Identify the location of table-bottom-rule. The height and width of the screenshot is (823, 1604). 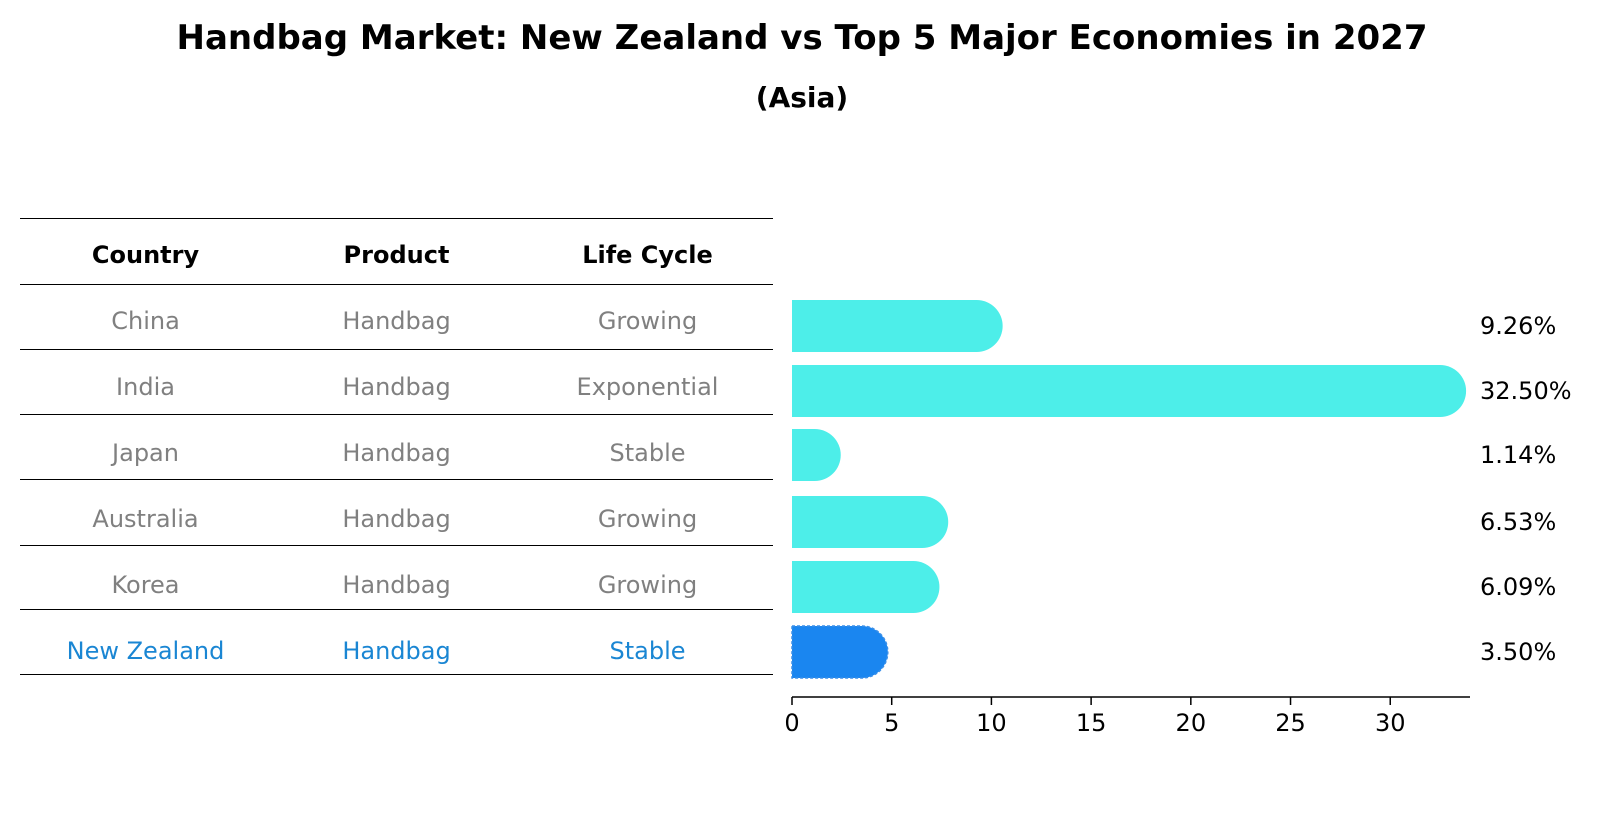
(396, 674).